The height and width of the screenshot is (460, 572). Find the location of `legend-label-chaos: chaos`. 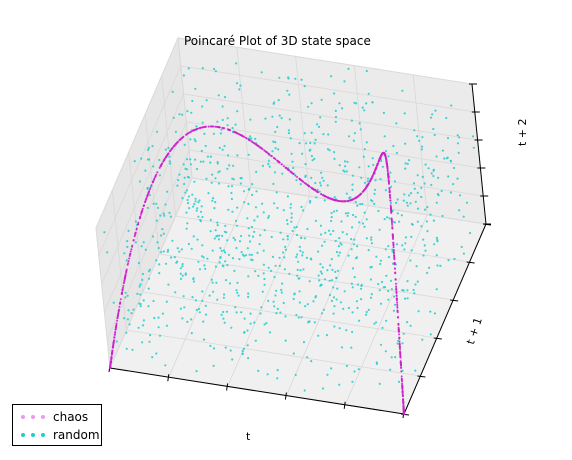

legend-label-chaos: chaos is located at coordinates (71, 417).